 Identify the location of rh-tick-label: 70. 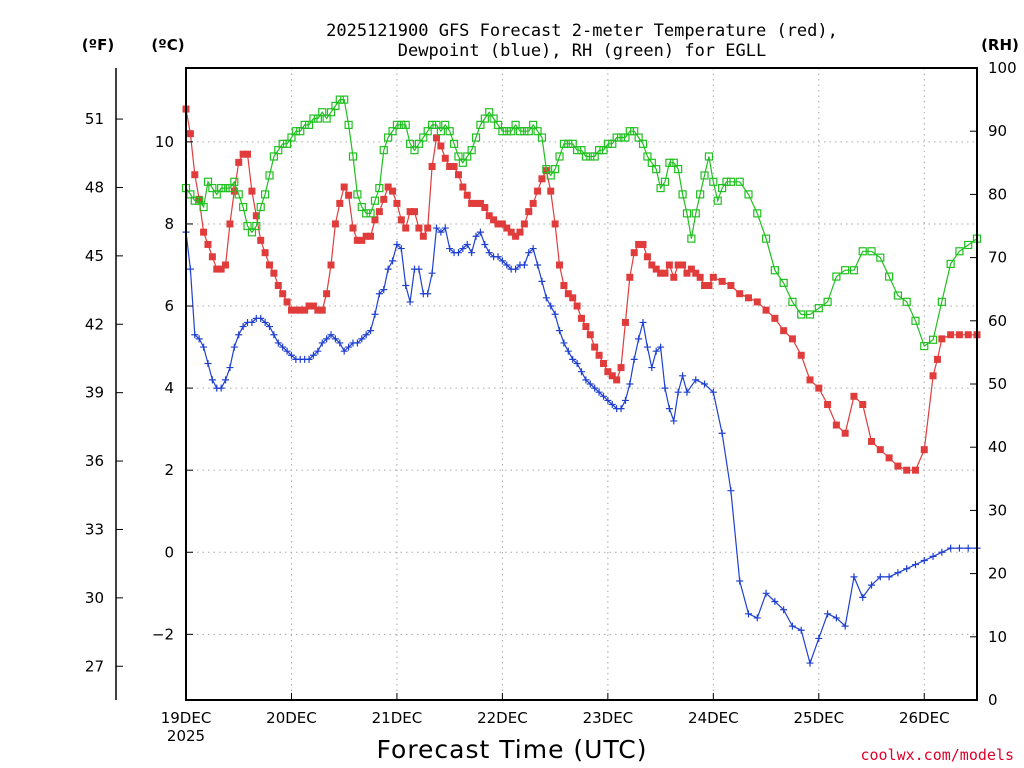
(997, 258).